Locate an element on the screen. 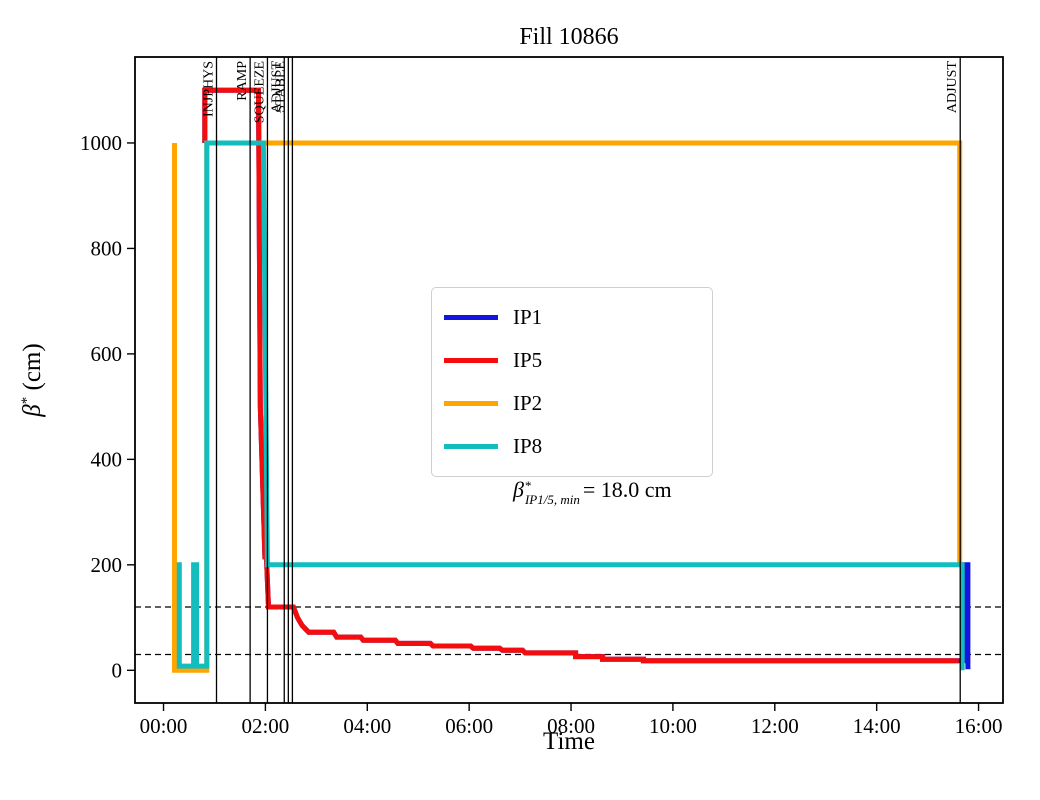 Image resolution: width=1040 pixels, height=800 pixels. dashed-reference-lines is located at coordinates (569, 631).